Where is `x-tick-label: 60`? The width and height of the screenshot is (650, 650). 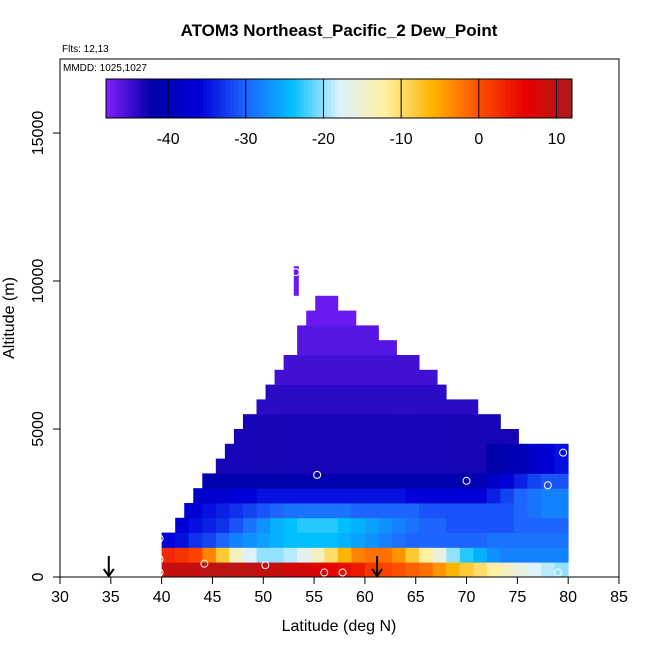 x-tick-label: 60 is located at coordinates (365, 597).